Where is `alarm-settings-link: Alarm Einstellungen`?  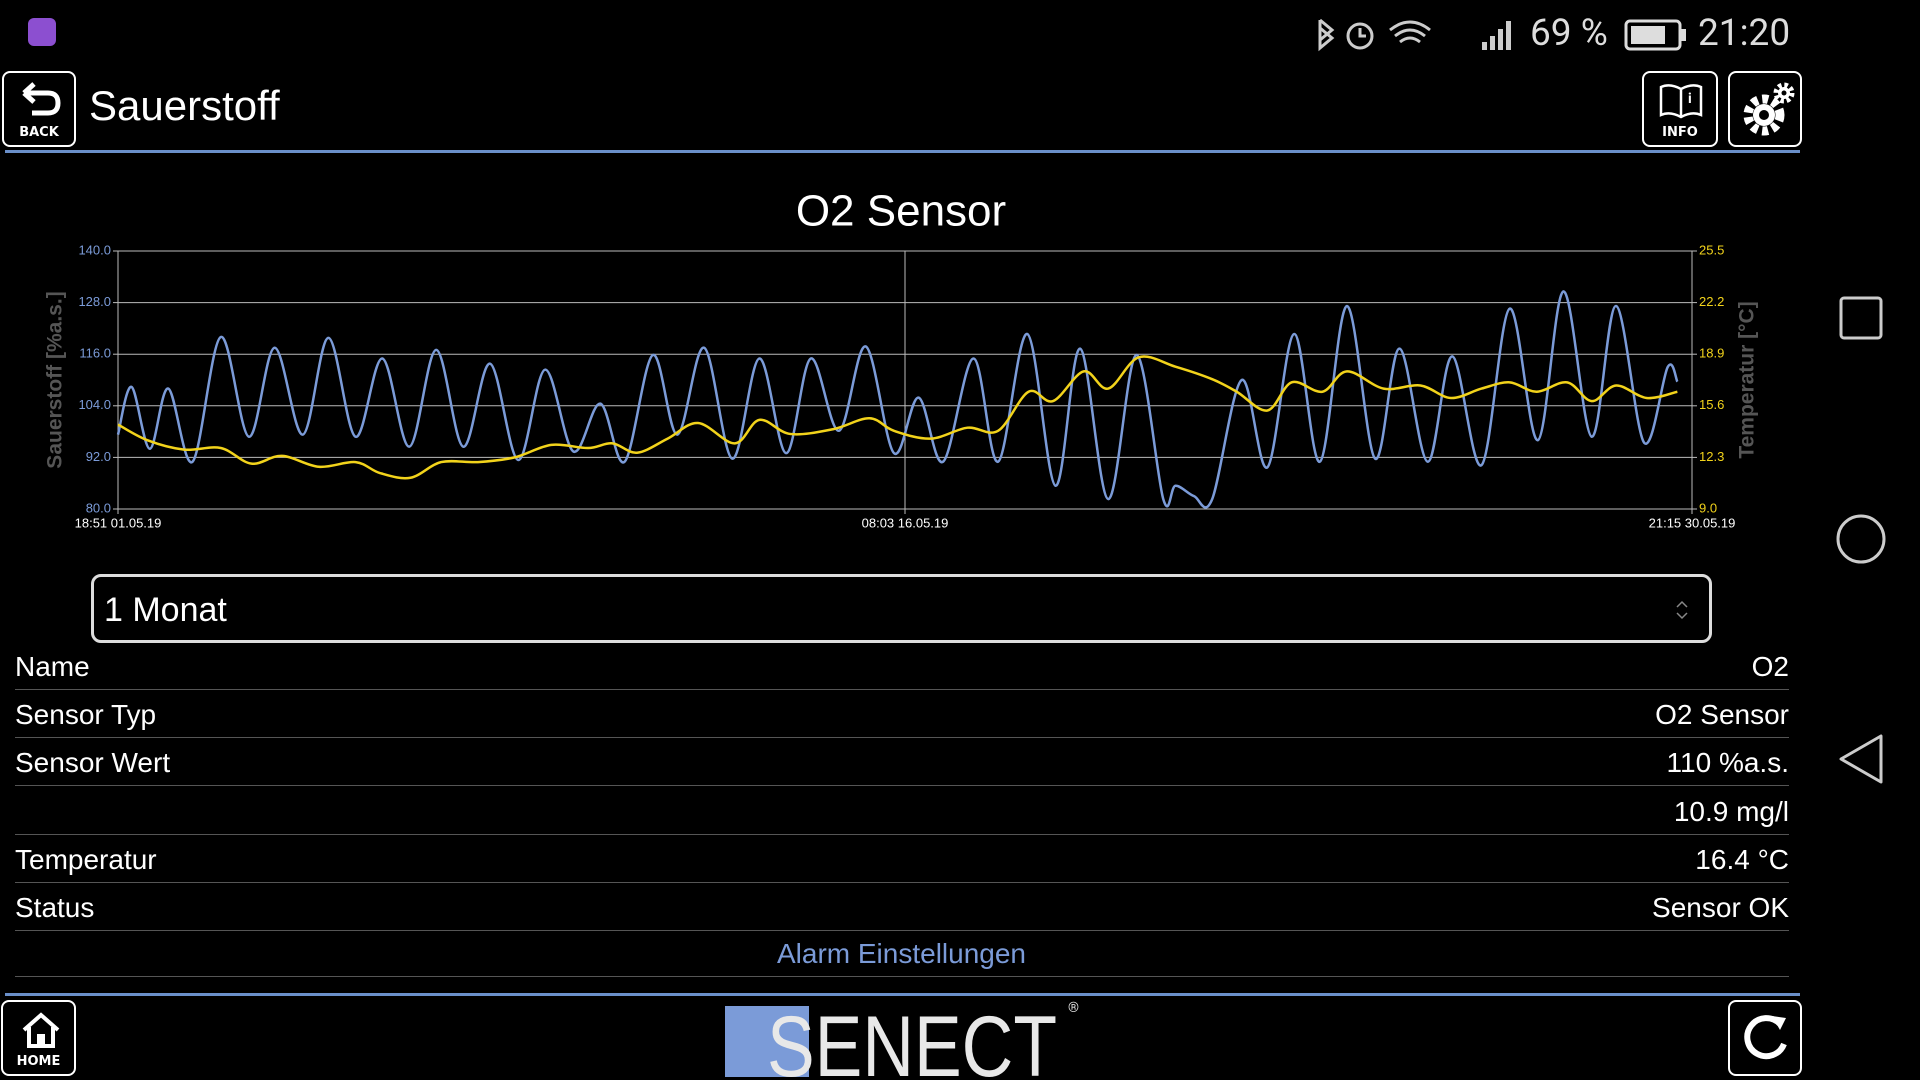
alarm-settings-link: Alarm Einstellungen is located at coordinates (901, 953).